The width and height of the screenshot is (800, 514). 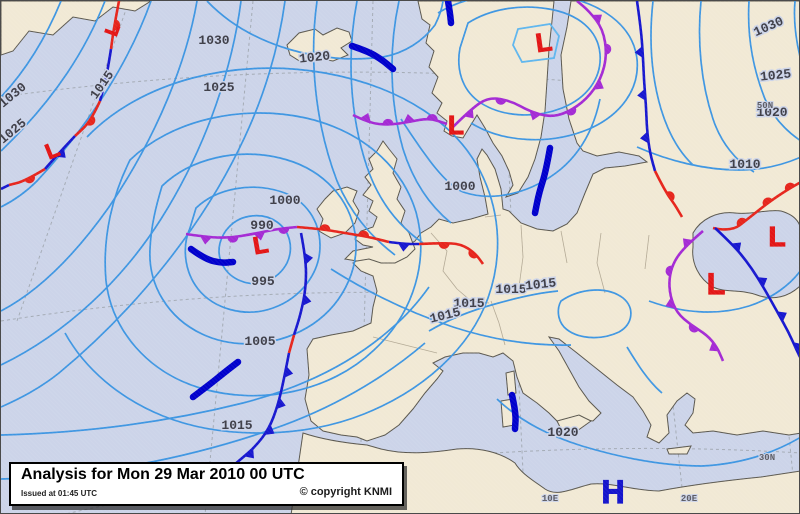 I want to click on pressure-label: 1005, so click(x=259, y=341).